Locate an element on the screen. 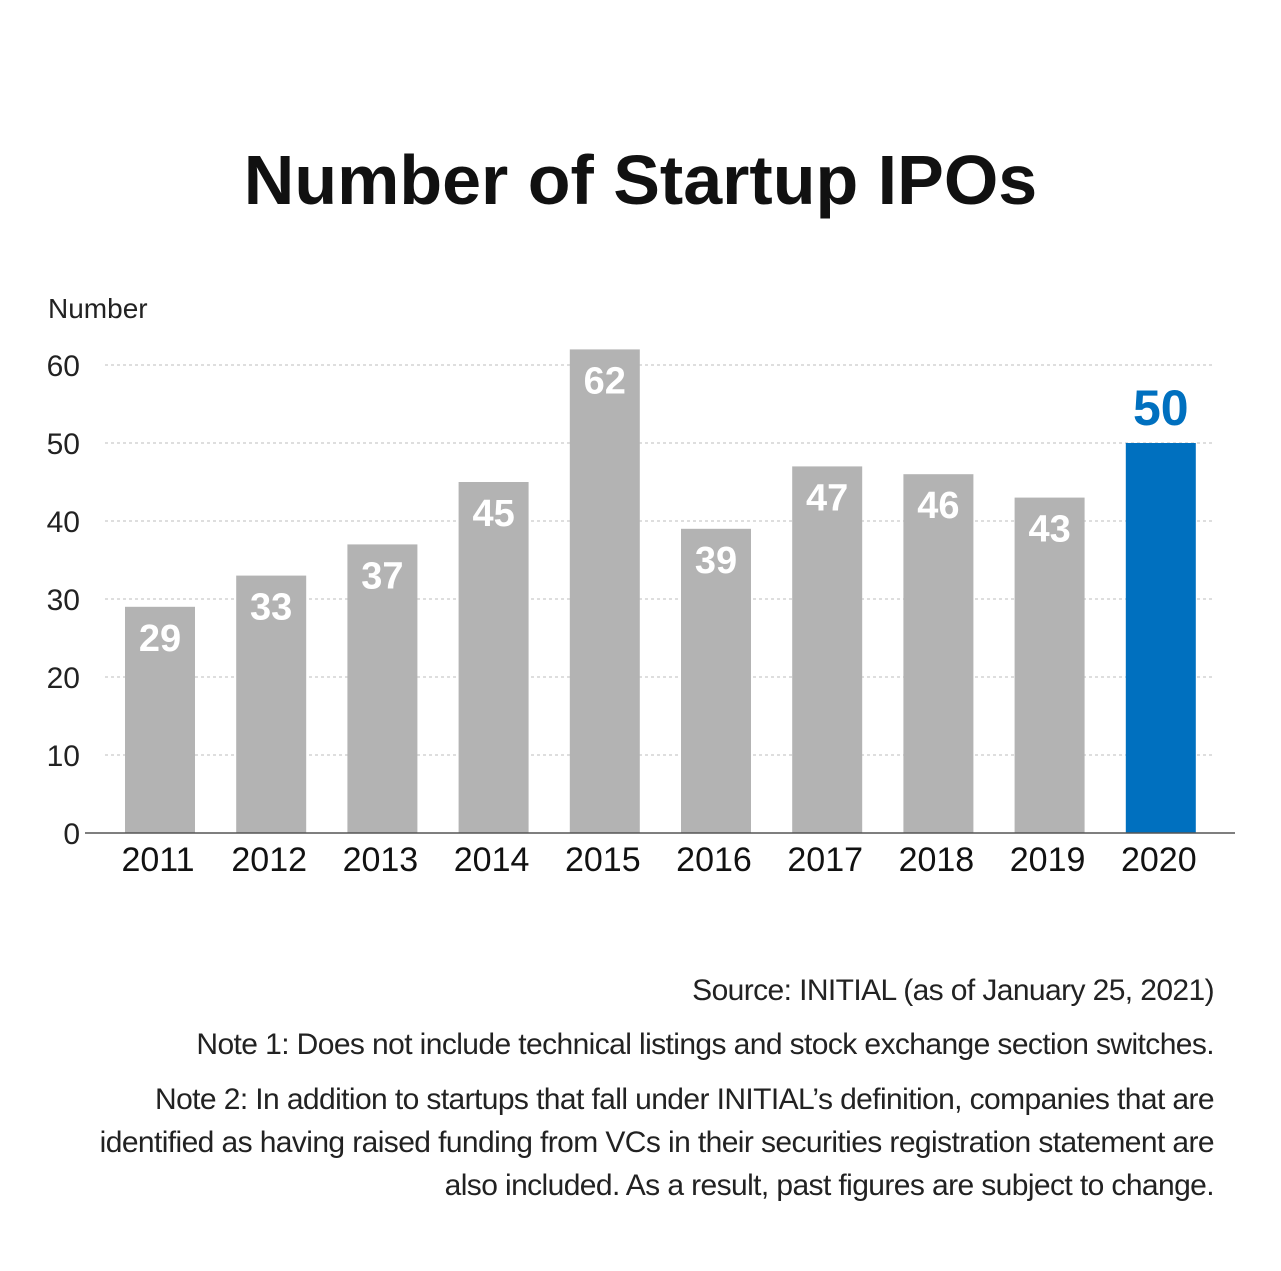 This screenshot has width=1281, height=1271. x-tick-label: 2012 is located at coordinates (269, 860).